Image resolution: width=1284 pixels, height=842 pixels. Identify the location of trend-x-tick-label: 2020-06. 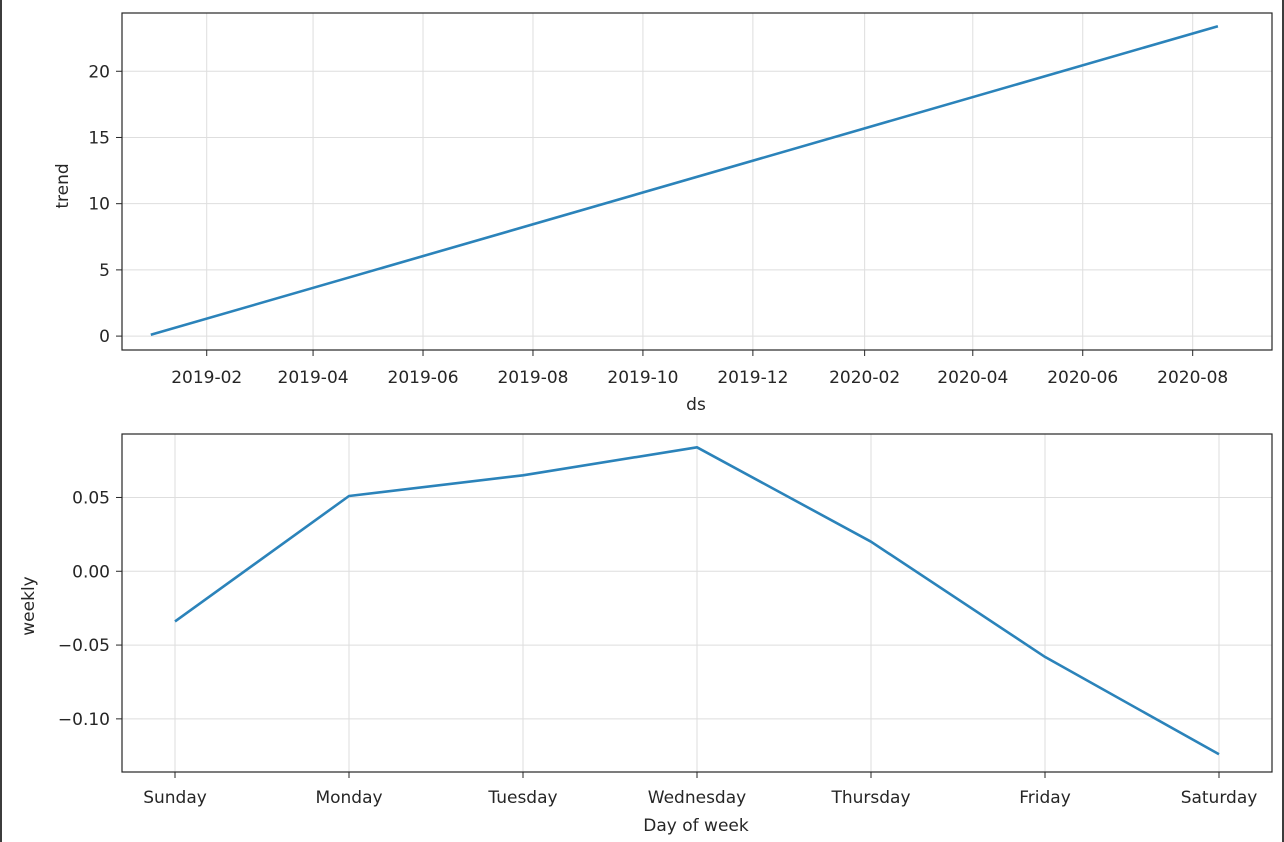
(1082, 378).